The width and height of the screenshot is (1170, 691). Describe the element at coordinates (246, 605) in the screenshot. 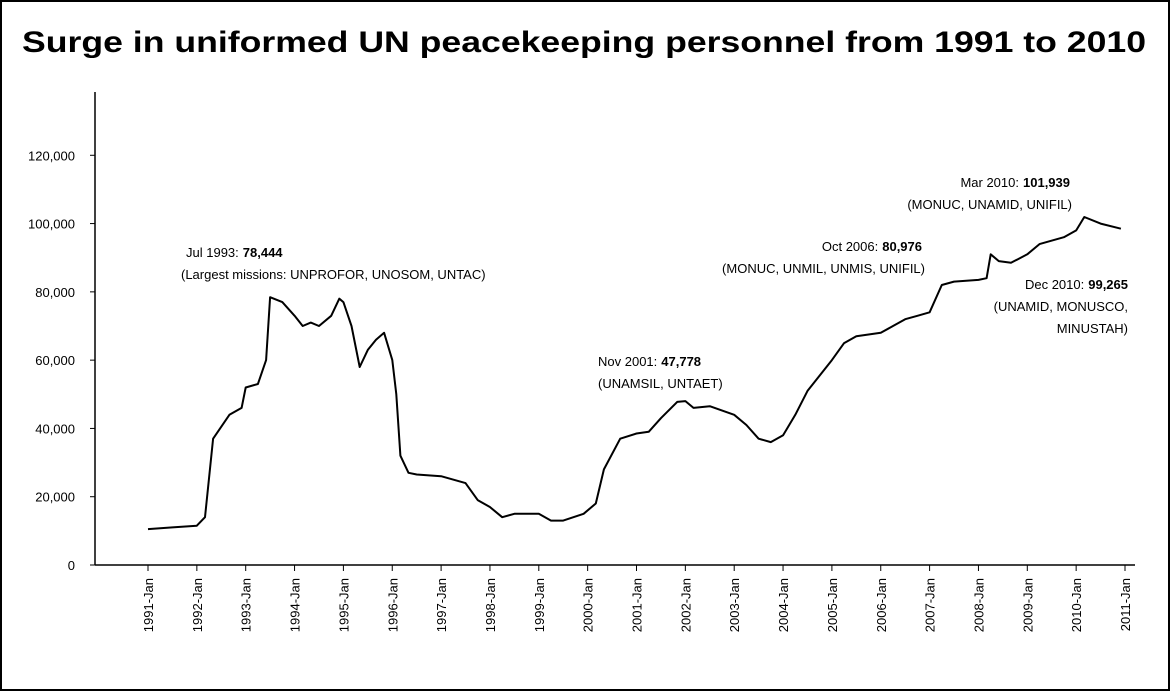

I see `x-tick-label: 1993-Jan` at that location.